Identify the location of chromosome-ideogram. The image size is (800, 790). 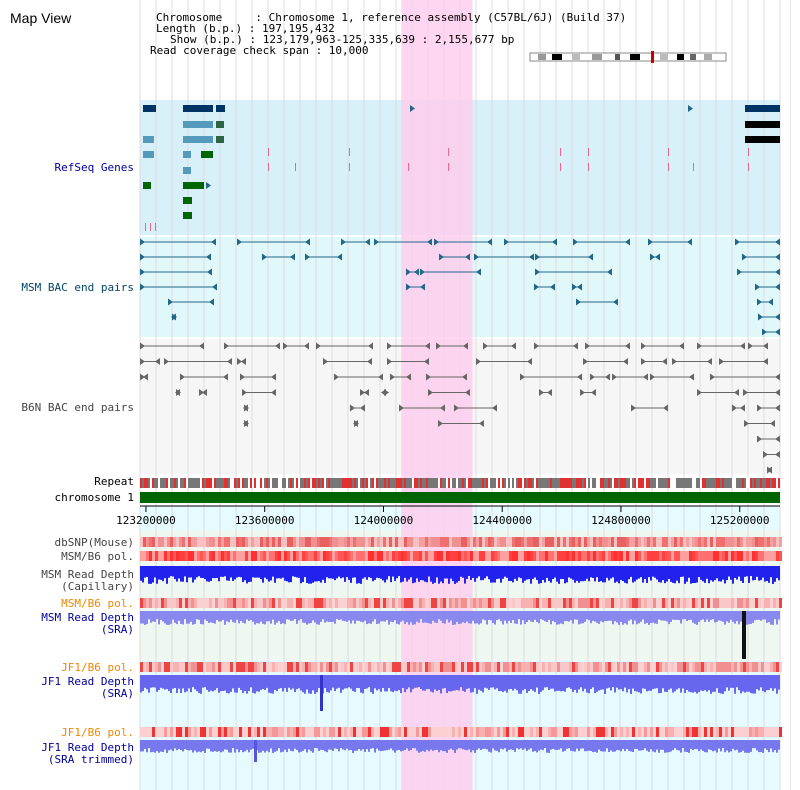
(628, 57).